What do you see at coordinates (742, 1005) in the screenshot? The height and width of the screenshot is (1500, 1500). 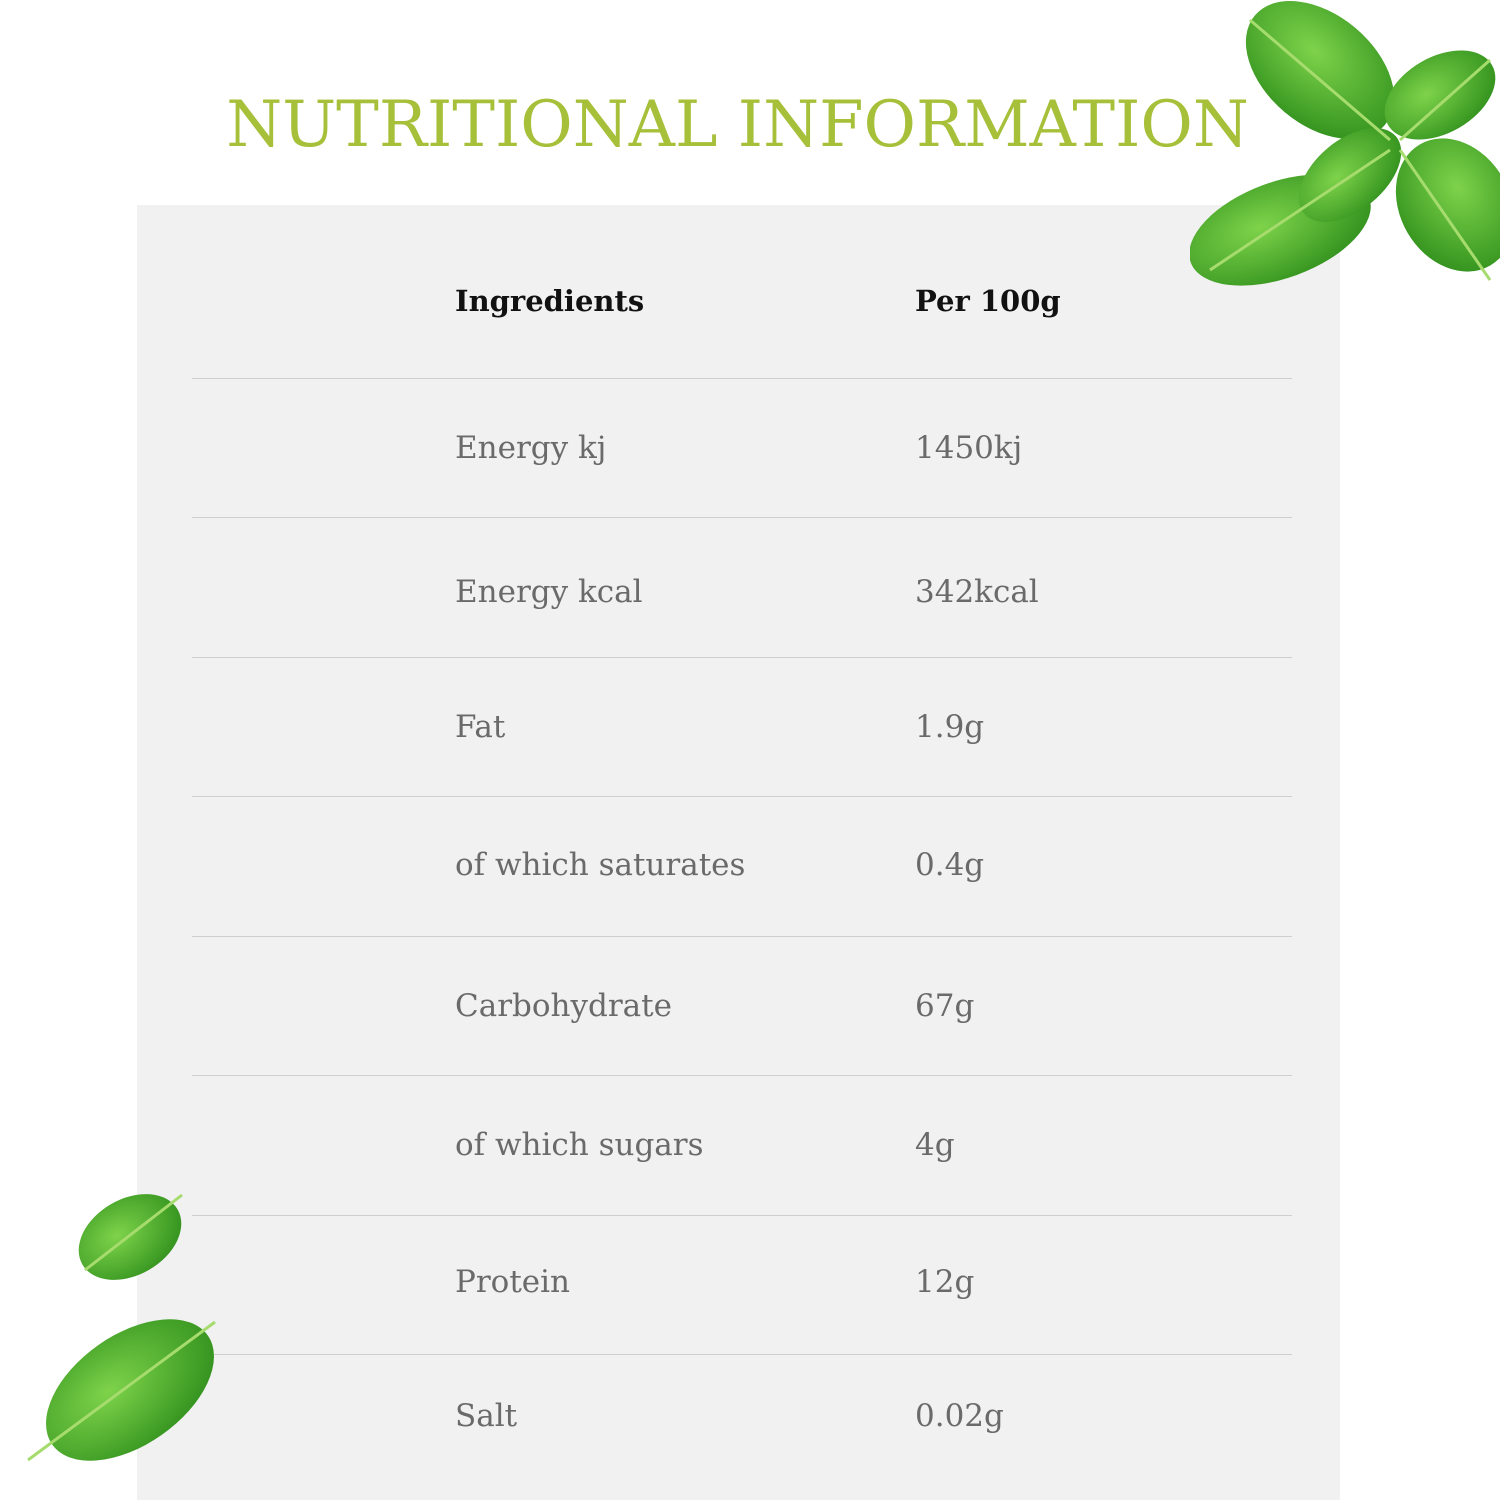 I see `table-row: Carbohydrate 67g` at bounding box center [742, 1005].